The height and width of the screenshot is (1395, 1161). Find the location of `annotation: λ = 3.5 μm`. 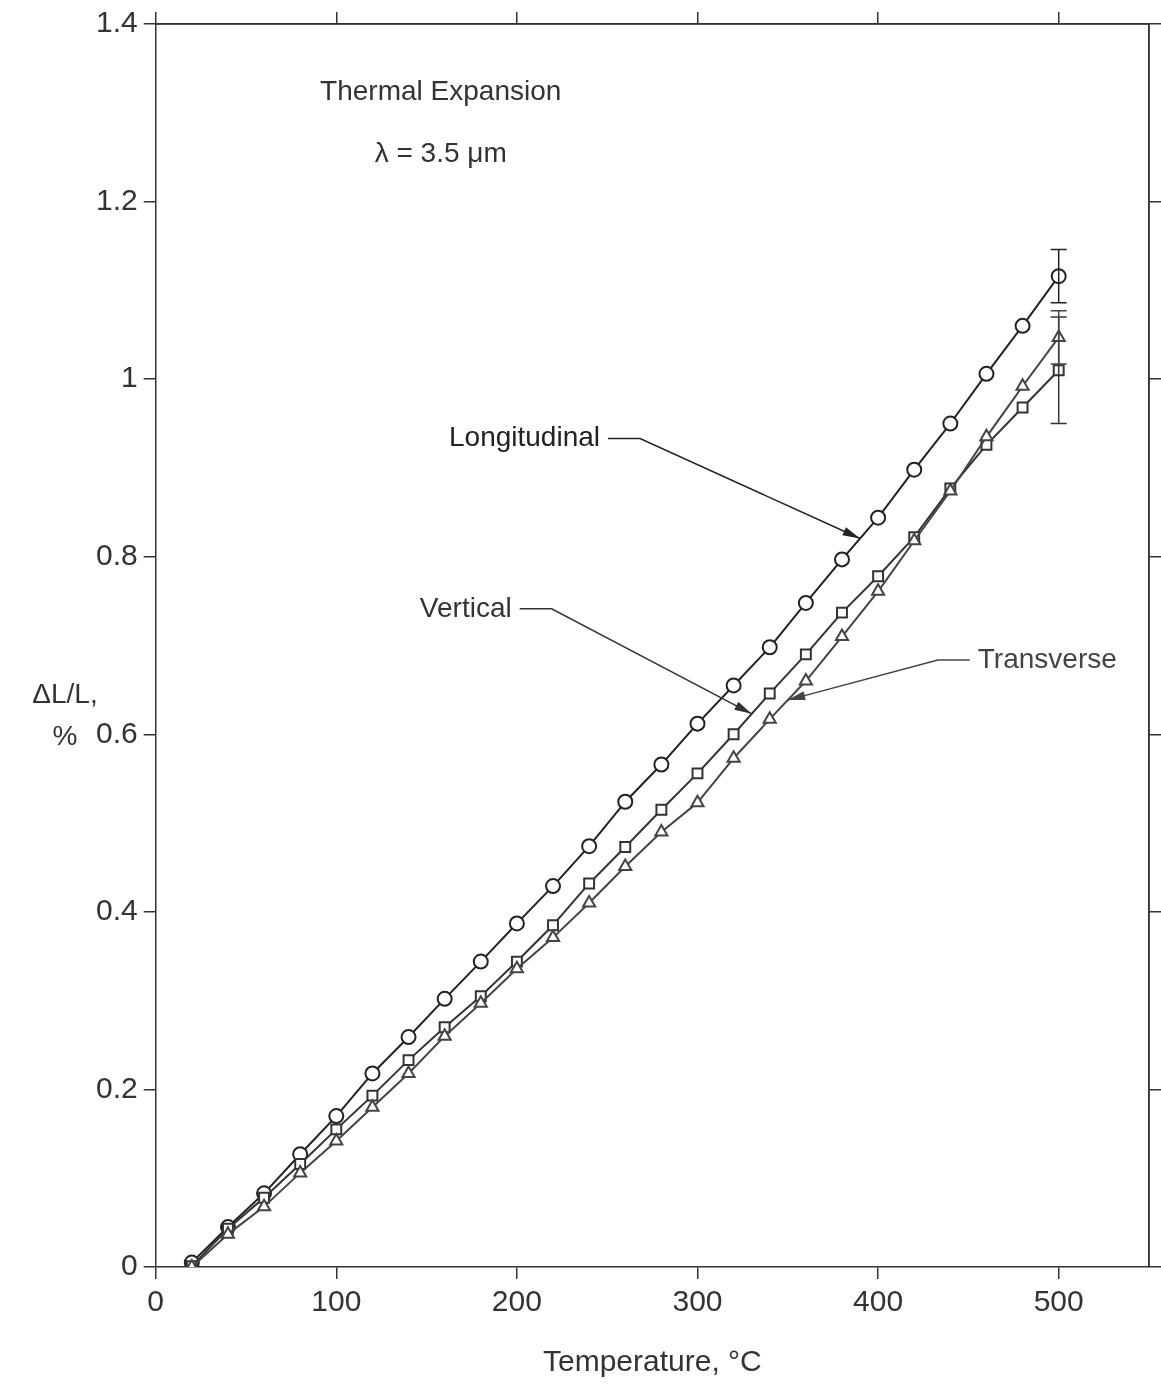

annotation: λ = 3.5 μm is located at coordinates (440, 152).